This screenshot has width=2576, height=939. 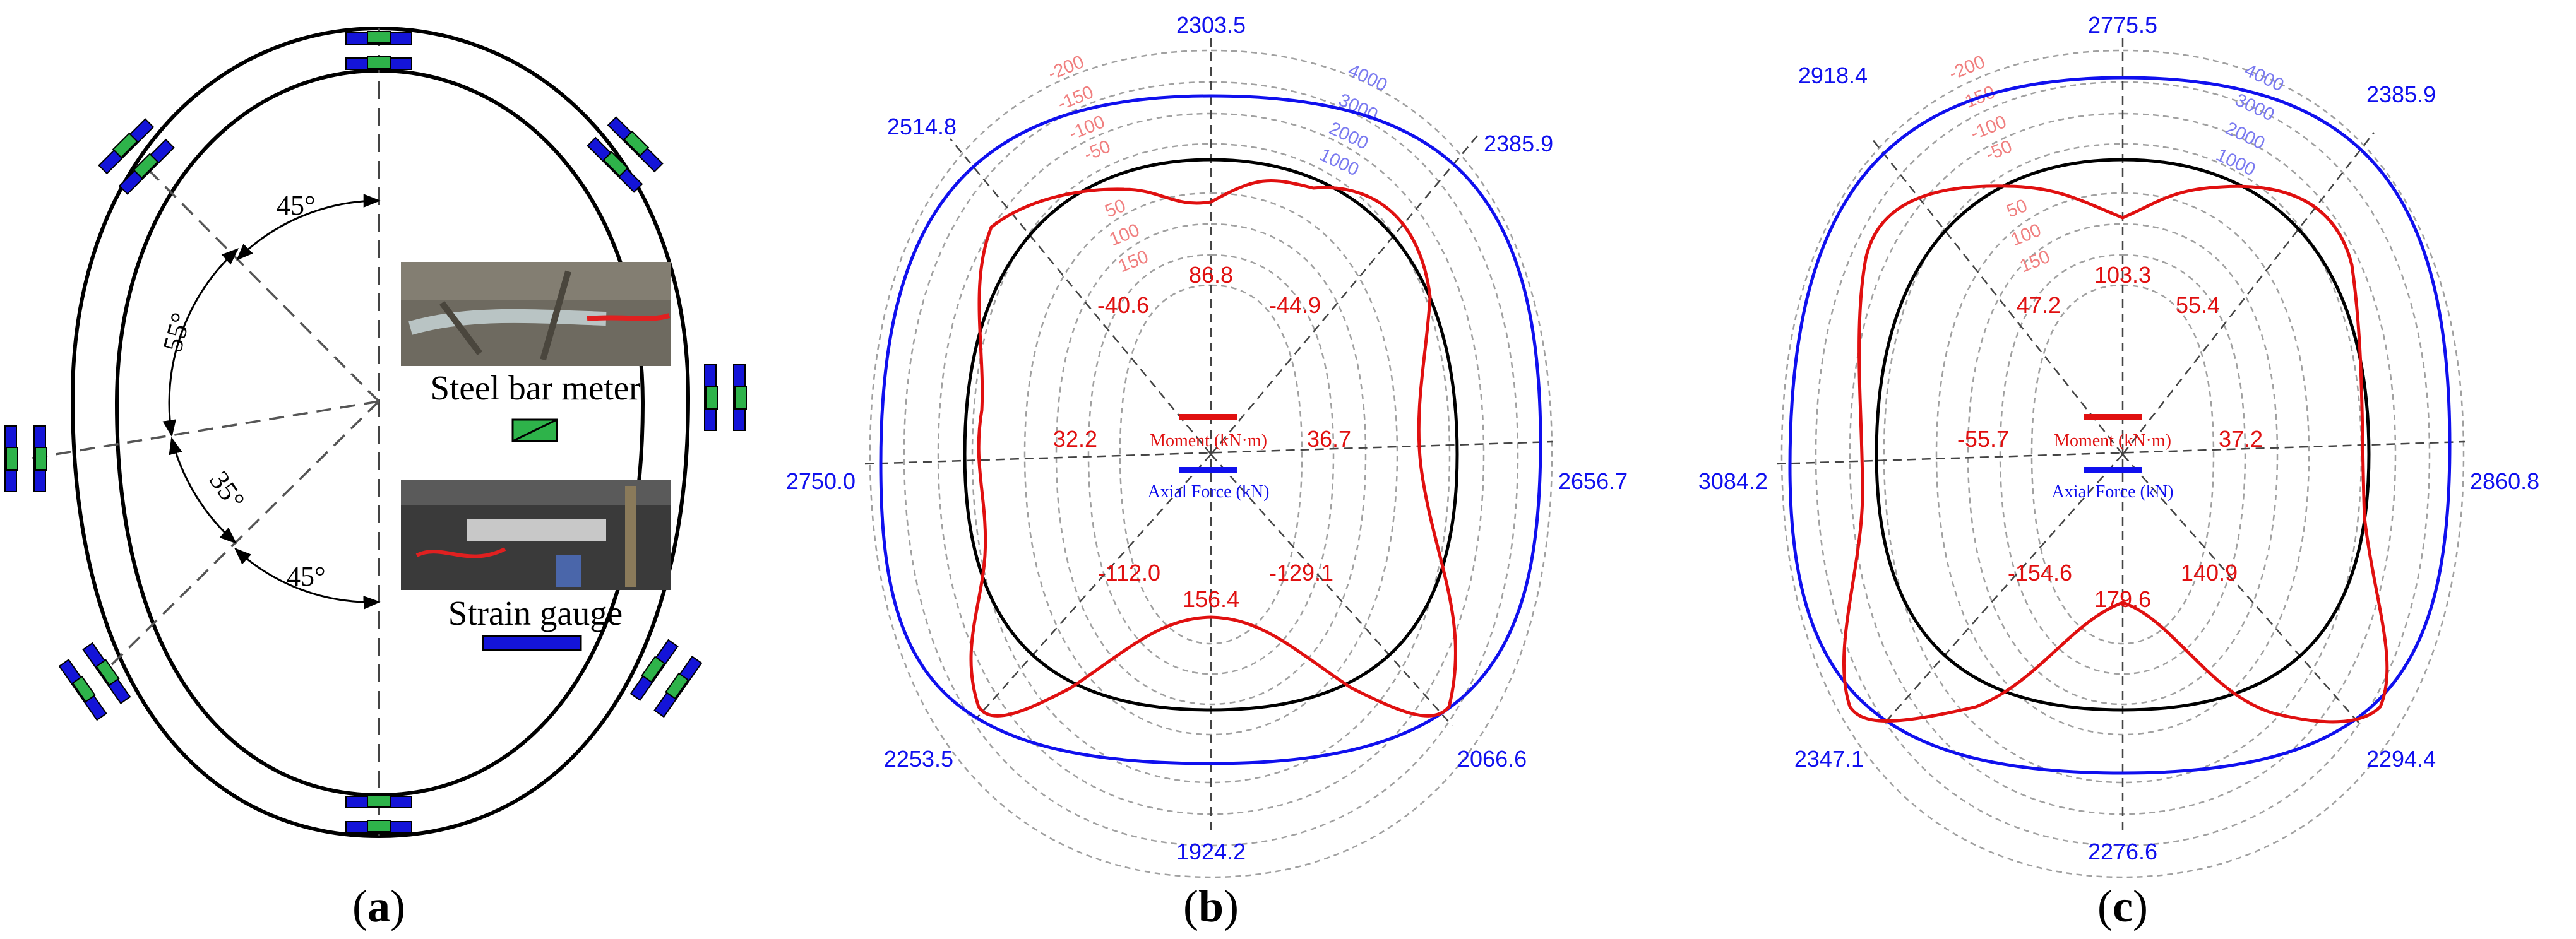 What do you see at coordinates (918, 759) in the screenshot?
I see `b-axial-label-lower-left: 2253.5` at bounding box center [918, 759].